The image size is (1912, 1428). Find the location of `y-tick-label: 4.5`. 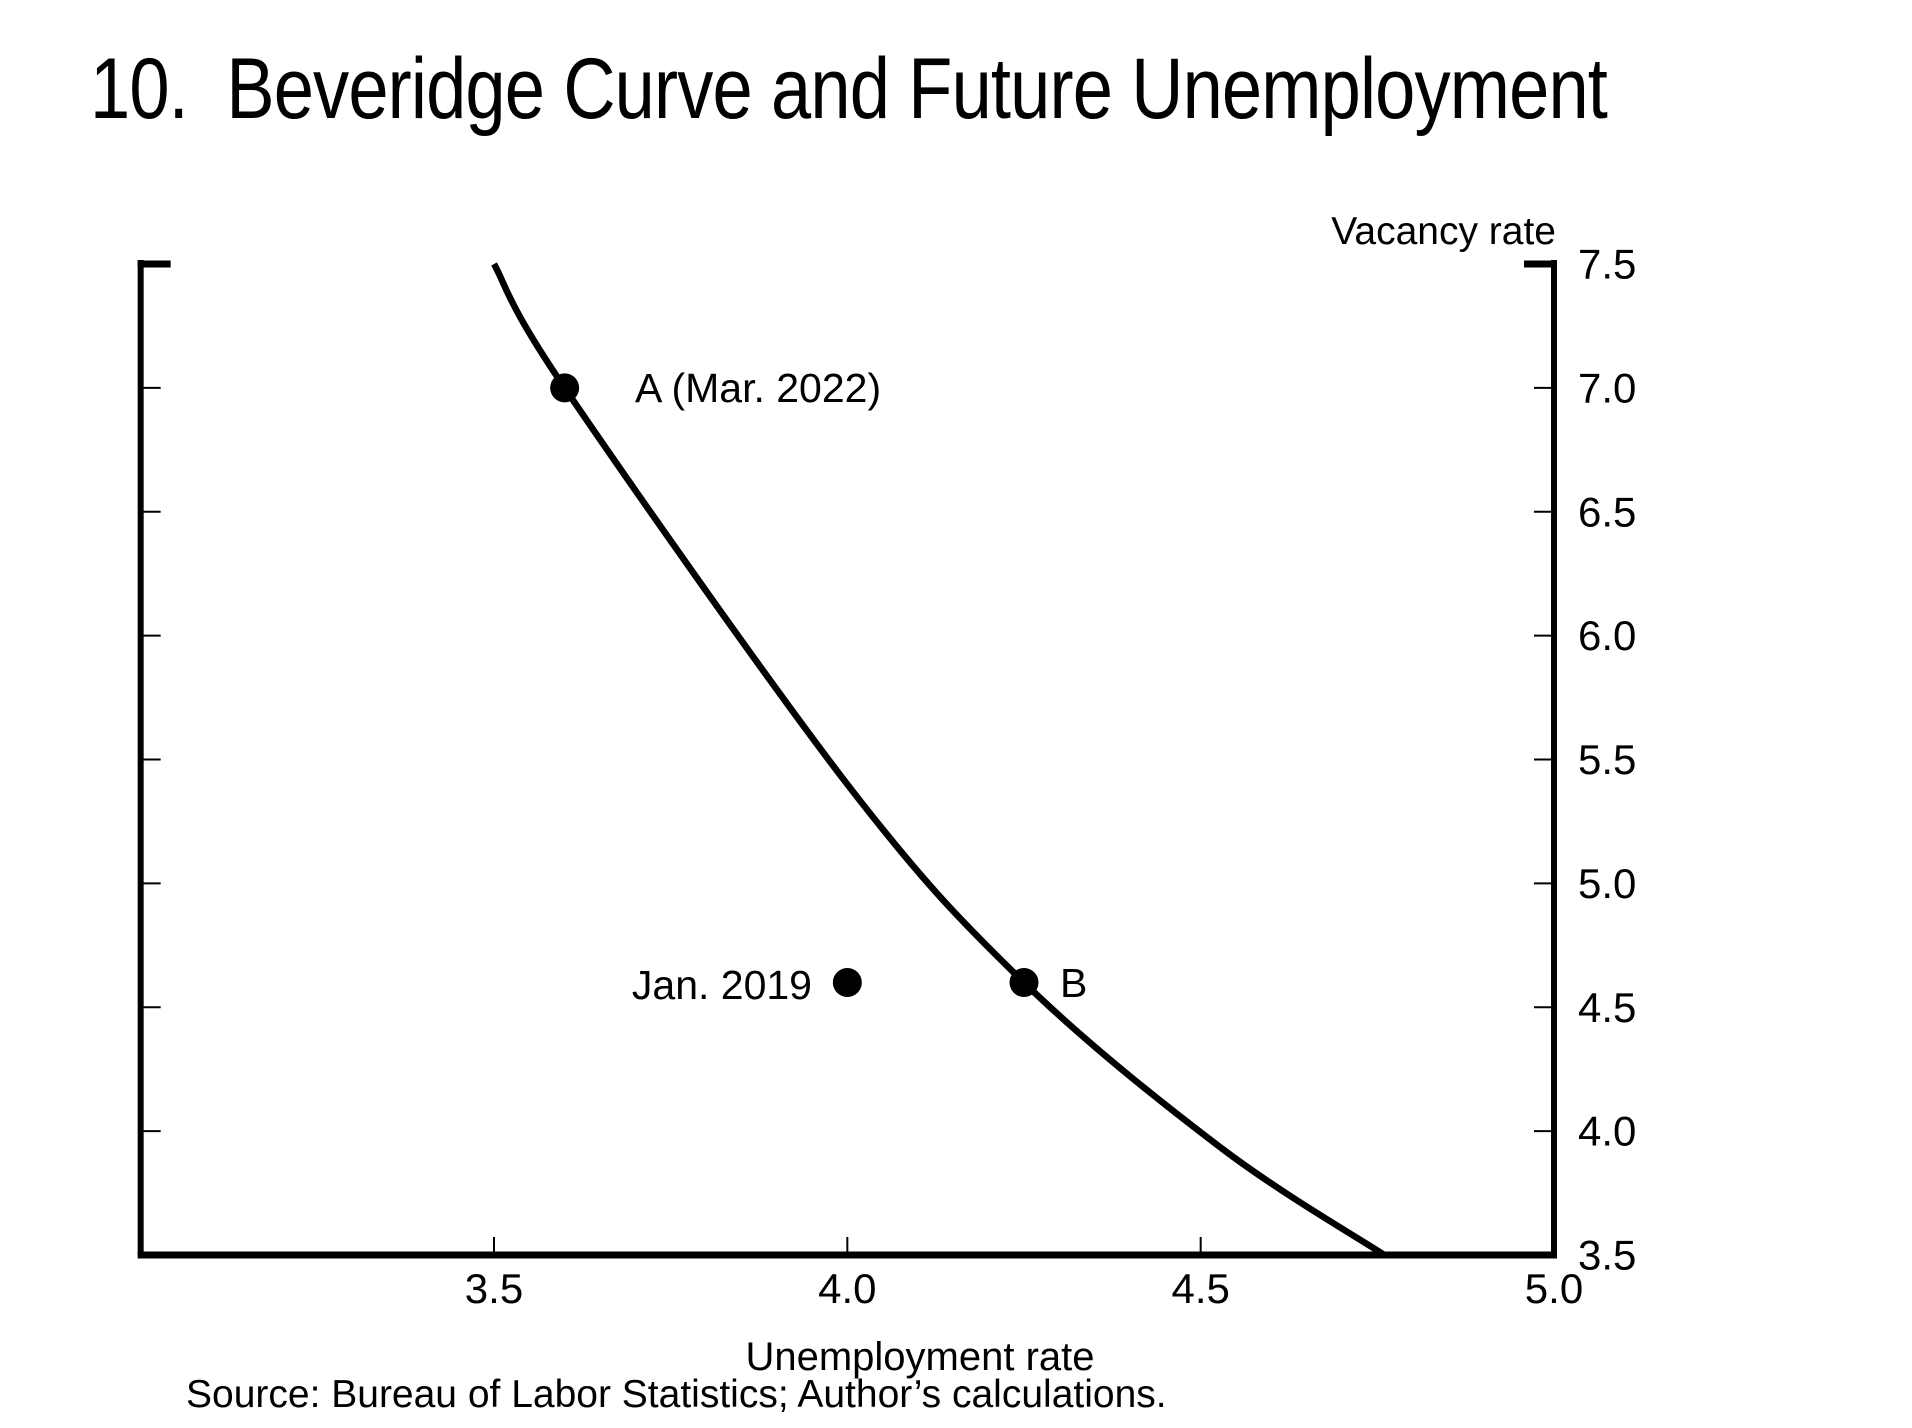

y-tick-label: 4.5 is located at coordinates (1607, 1007).